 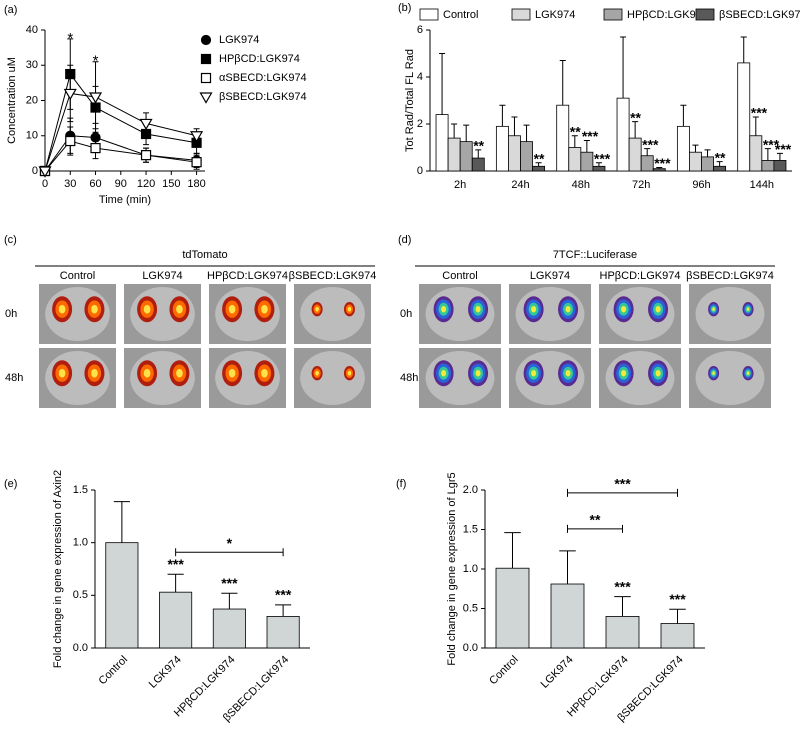 What do you see at coordinates (10, 10) in the screenshot?
I see `panel-label: (a)` at bounding box center [10, 10].